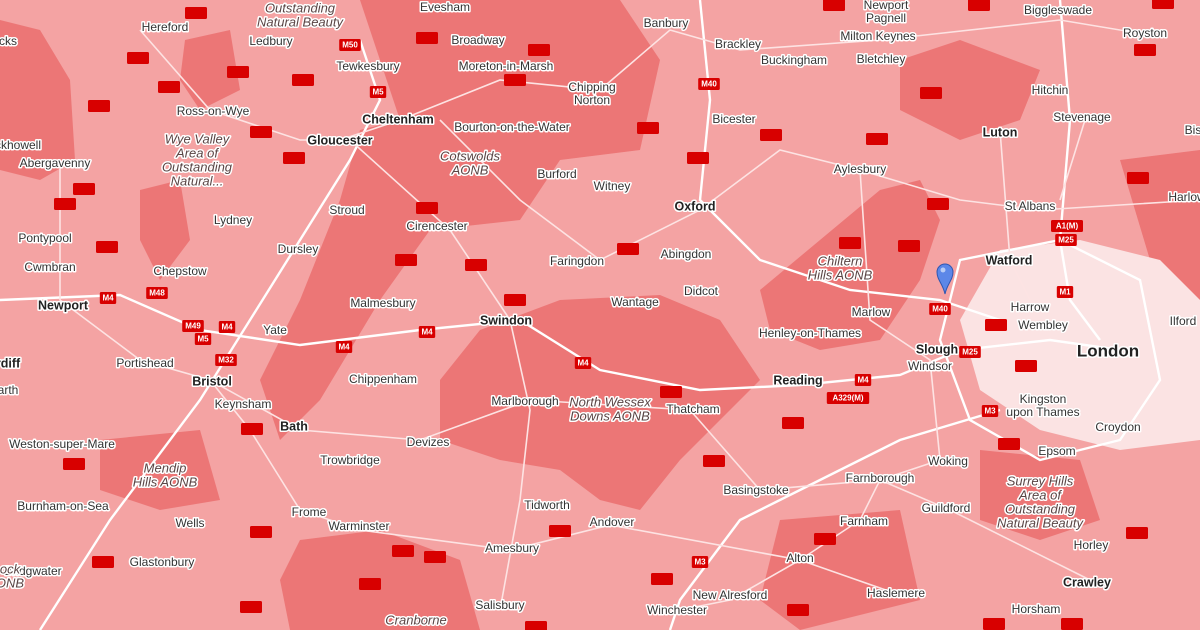 This screenshot has height=630, width=1200. Describe the element at coordinates (212, 381) in the screenshot. I see `place-label: Bristol` at that location.